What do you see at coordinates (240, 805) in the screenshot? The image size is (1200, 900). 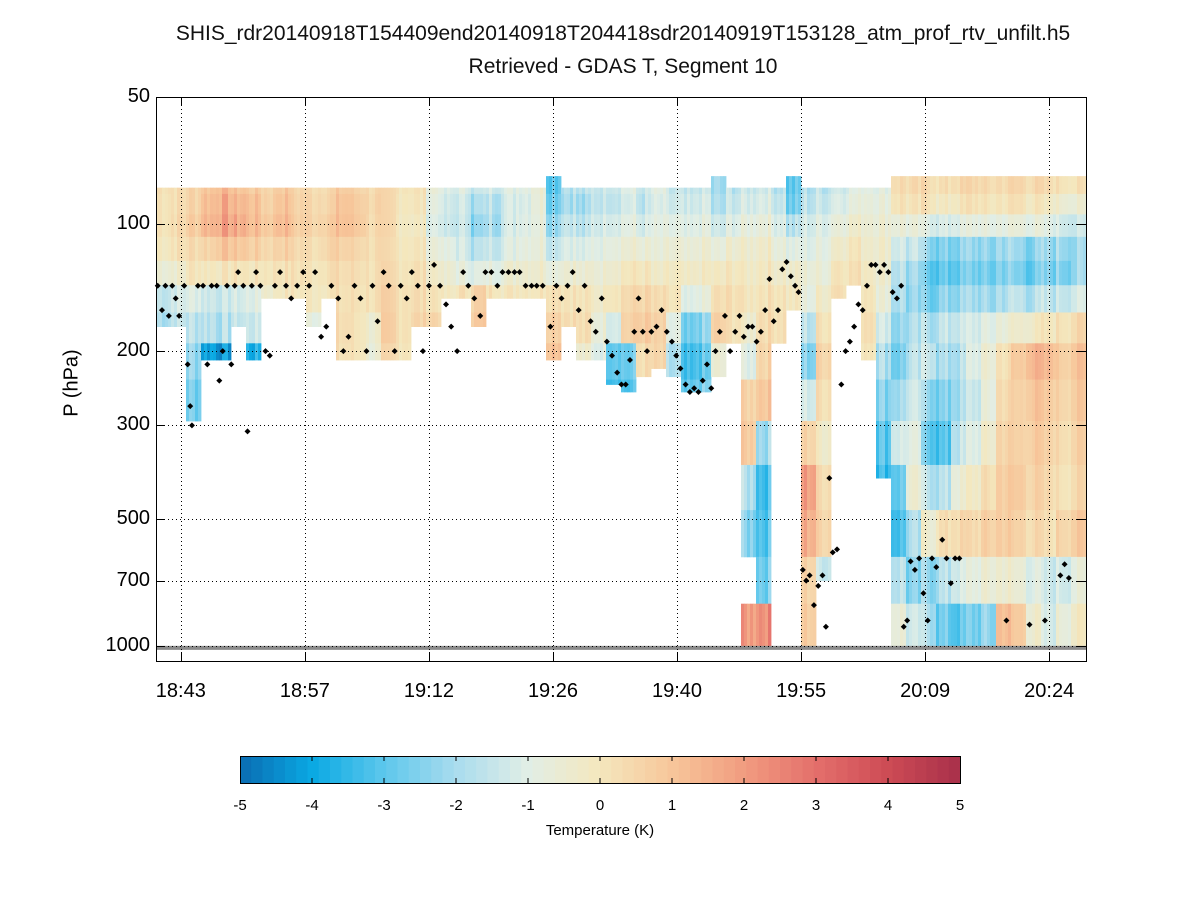 I see `colorbar-tick-label: -5` at bounding box center [240, 805].